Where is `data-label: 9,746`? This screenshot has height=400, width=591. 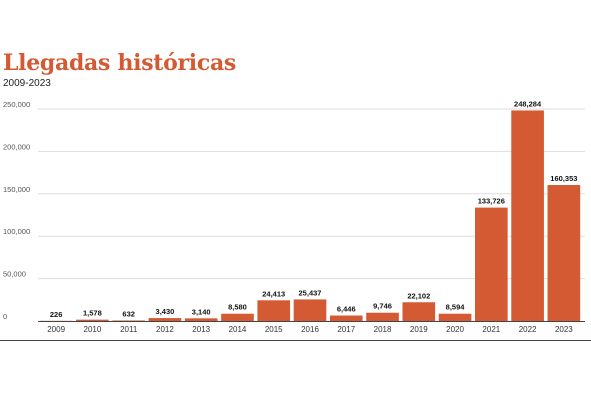 data-label: 9,746 is located at coordinates (382, 306).